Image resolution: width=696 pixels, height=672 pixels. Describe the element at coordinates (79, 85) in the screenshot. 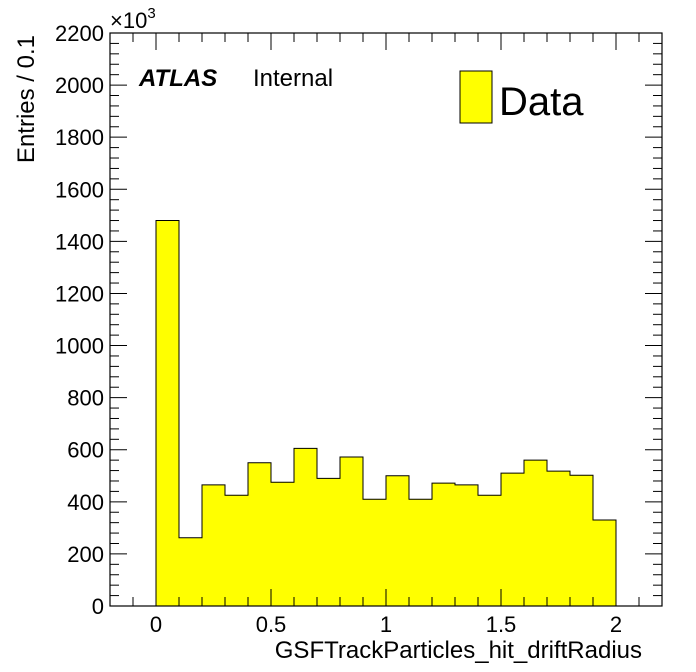

I see `y-tick-label: 2000` at that location.